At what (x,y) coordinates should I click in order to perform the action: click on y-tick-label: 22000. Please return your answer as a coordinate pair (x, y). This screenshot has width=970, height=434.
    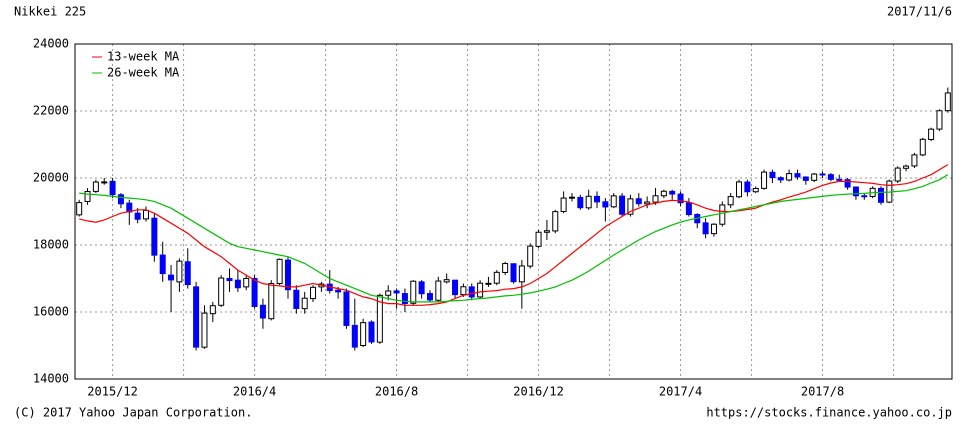
    Looking at the image, I should click on (51, 111).